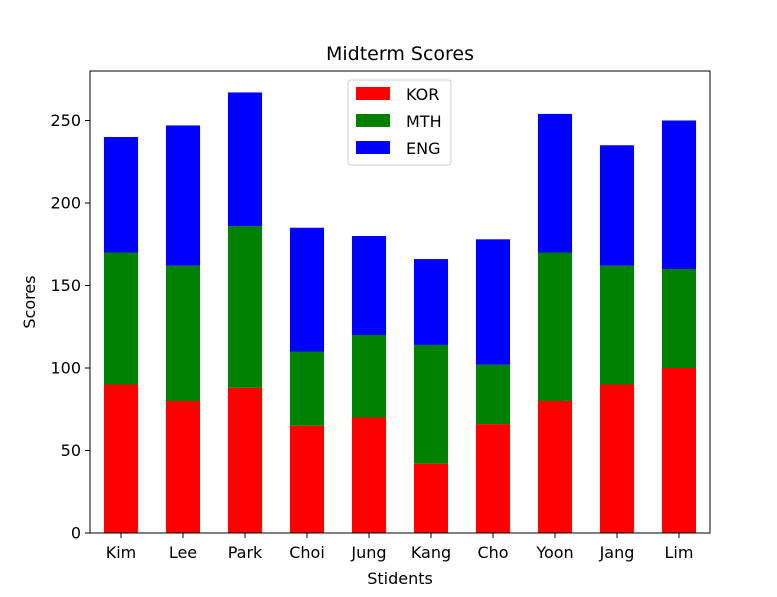 Image resolution: width=777 pixels, height=597 pixels. I want to click on legend-swatch-kor, so click(373, 93).